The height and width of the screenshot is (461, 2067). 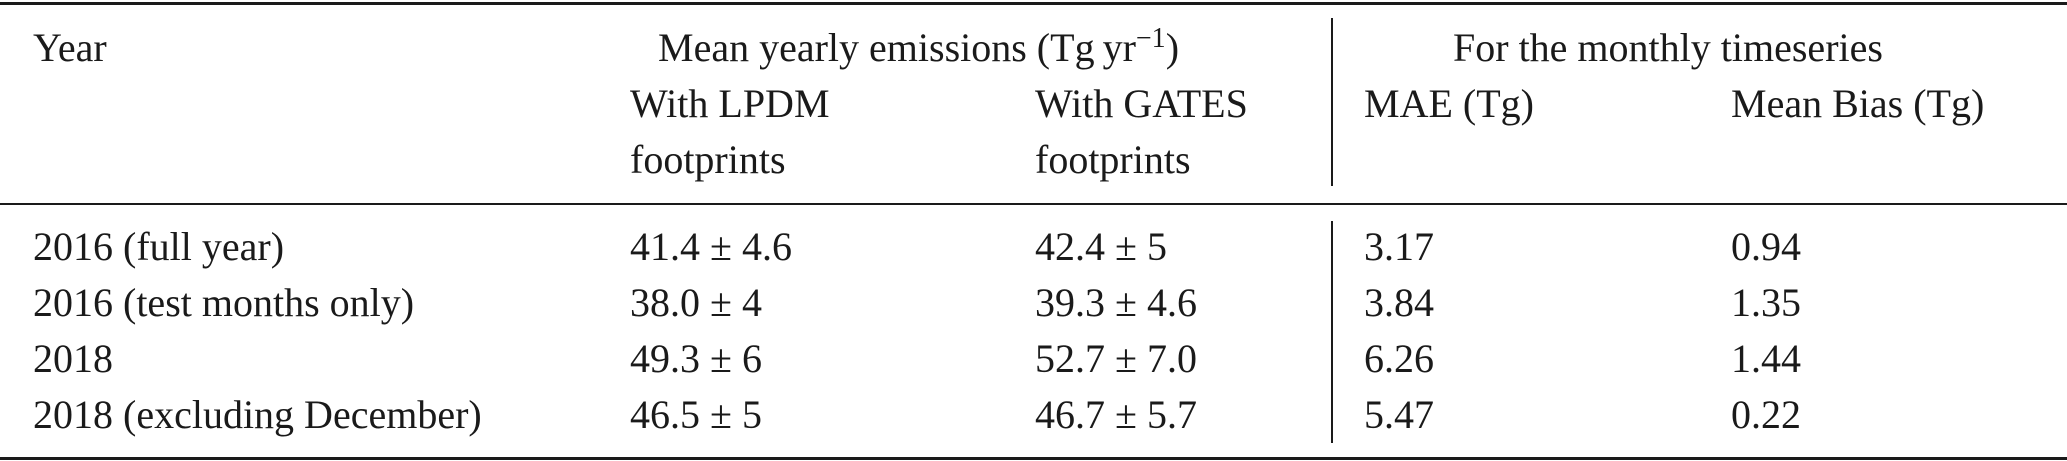 What do you see at coordinates (1116, 414) in the screenshot?
I see `table-cell: 46.7 ± 5.7` at bounding box center [1116, 414].